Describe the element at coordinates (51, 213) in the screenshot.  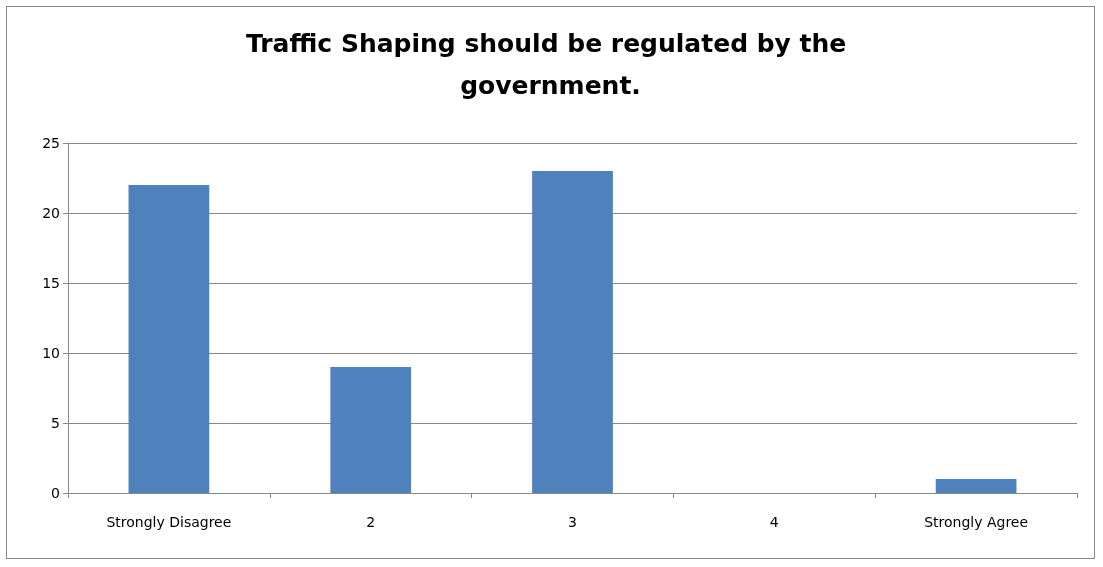
I see `y-tick-label: 20` at that location.